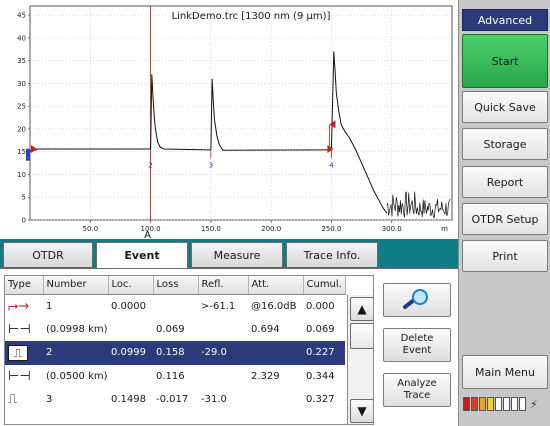 The width and height of the screenshot is (550, 426). I want to click on cell-cumul: 0.227, so click(324, 353).